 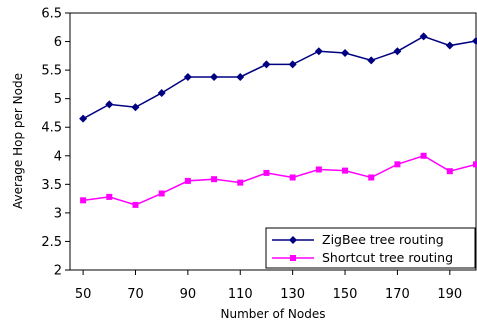 What do you see at coordinates (292, 294) in the screenshot?
I see `x-tick-label: 130` at bounding box center [292, 294].